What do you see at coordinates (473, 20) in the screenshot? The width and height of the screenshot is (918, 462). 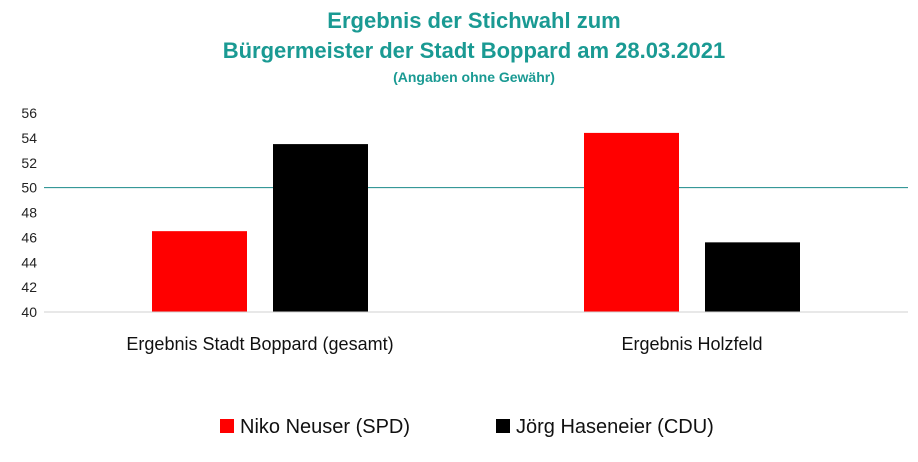 I see `chart-title-line1: Ergebnis der Stichwahl zum` at bounding box center [473, 20].